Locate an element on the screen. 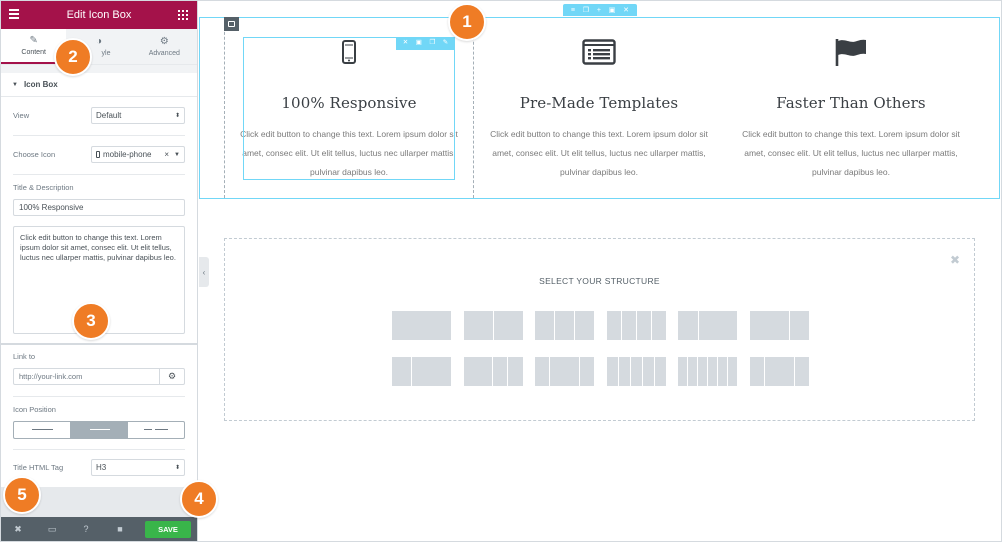 The width and height of the screenshot is (1002, 542). panel-title: Edit Icon Box is located at coordinates (99, 15).